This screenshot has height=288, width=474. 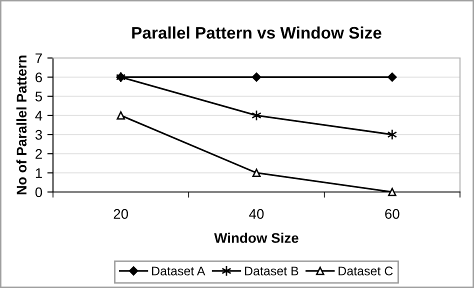 What do you see at coordinates (121, 214) in the screenshot?
I see `x-tick-label: 20` at bounding box center [121, 214].